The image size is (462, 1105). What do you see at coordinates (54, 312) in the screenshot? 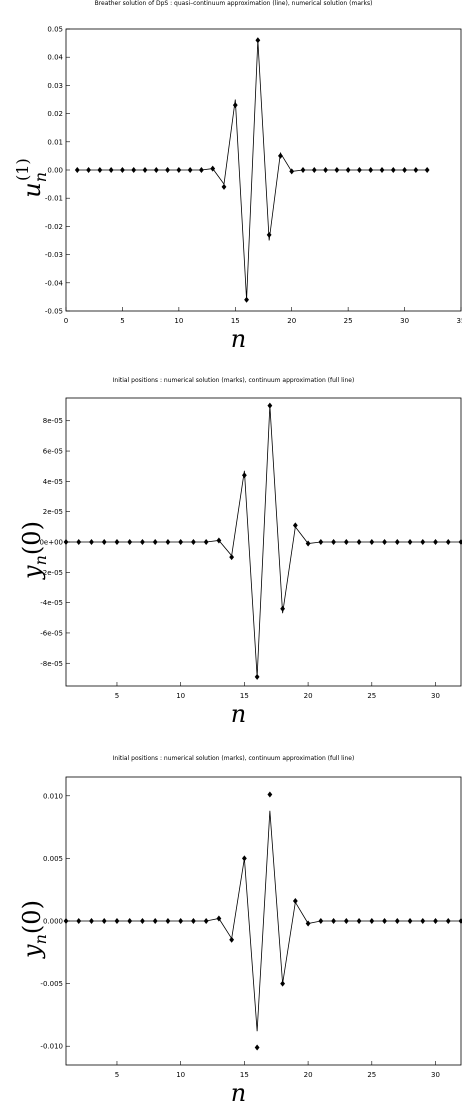
I see `y-tick-label: -0.05` at bounding box center [54, 312].